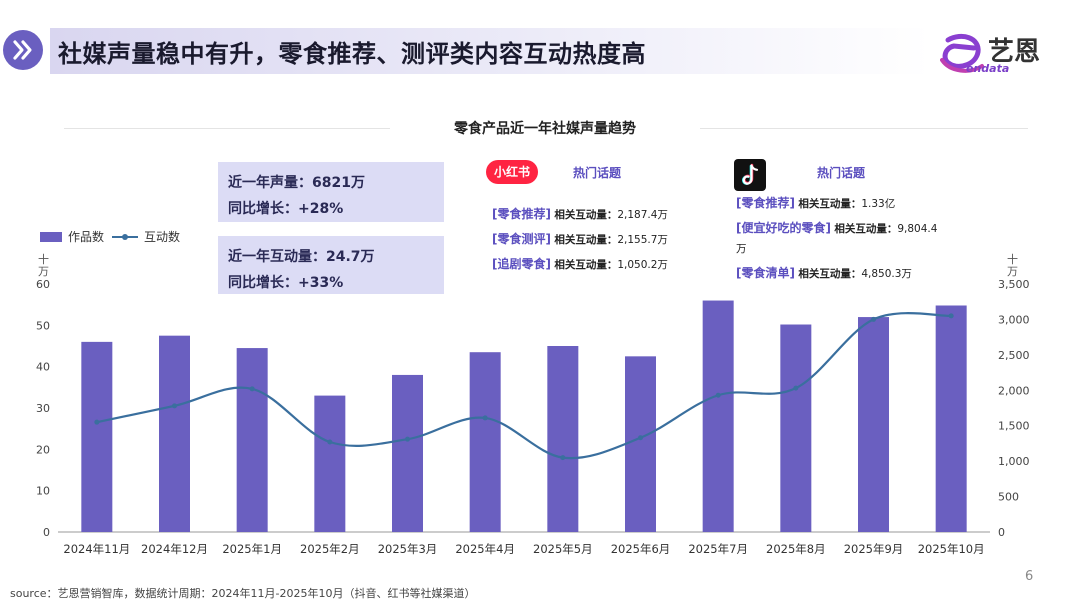  Describe the element at coordinates (485, 549) in the screenshot. I see `x-tick-label: 2025年4月` at that location.